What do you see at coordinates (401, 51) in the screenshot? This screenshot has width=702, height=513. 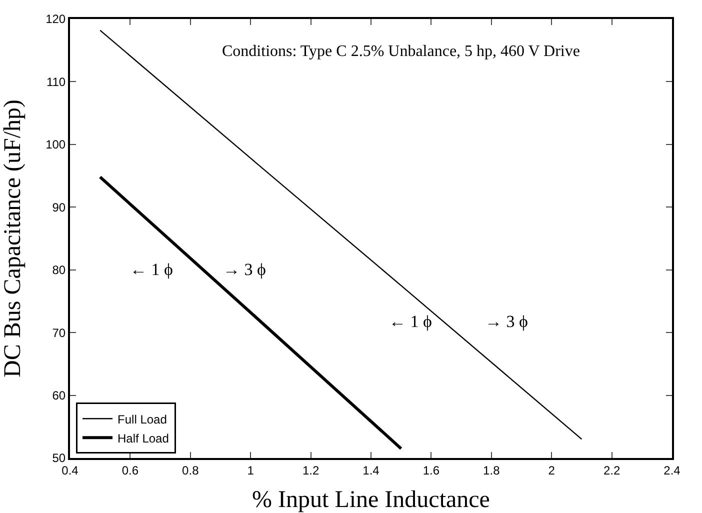 I see `annotation: Conditions: Type C 2.5% Unbalance, 5 hp, 460 V Drive` at bounding box center [401, 51].